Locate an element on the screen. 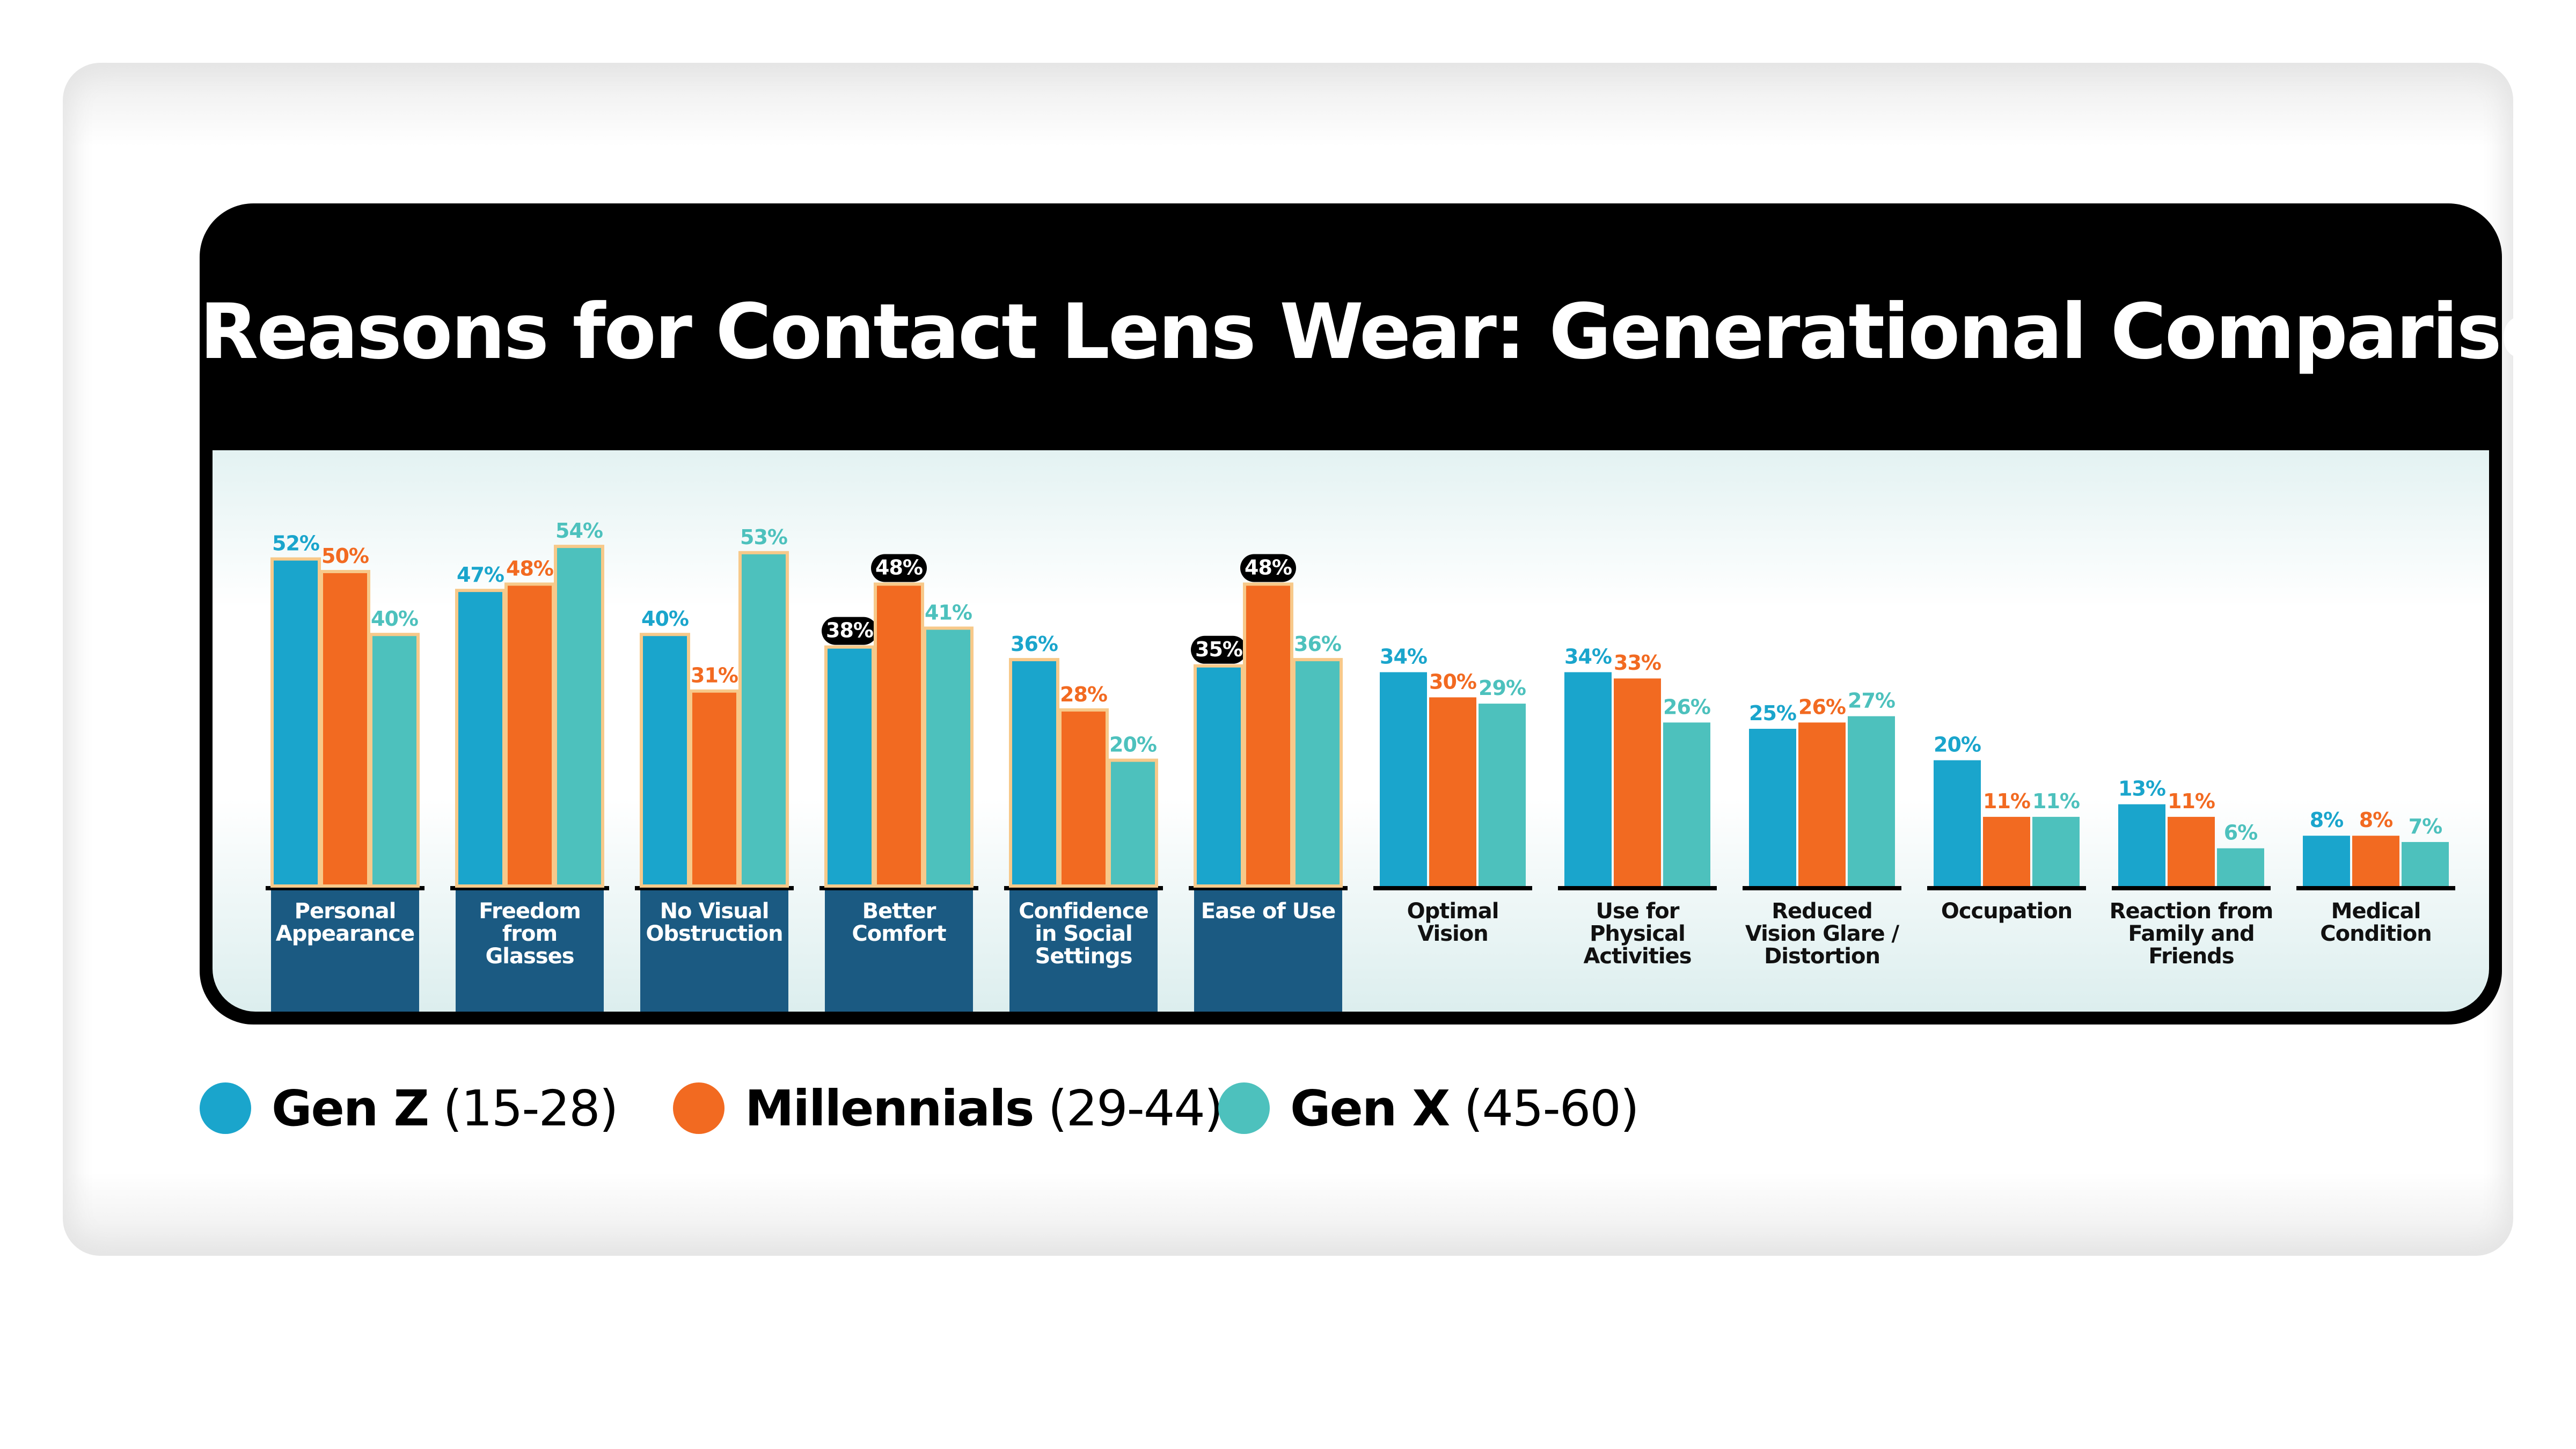 Image resolution: width=2576 pixels, height=1449 pixels. legend-swatch-millennials is located at coordinates (698, 1108).